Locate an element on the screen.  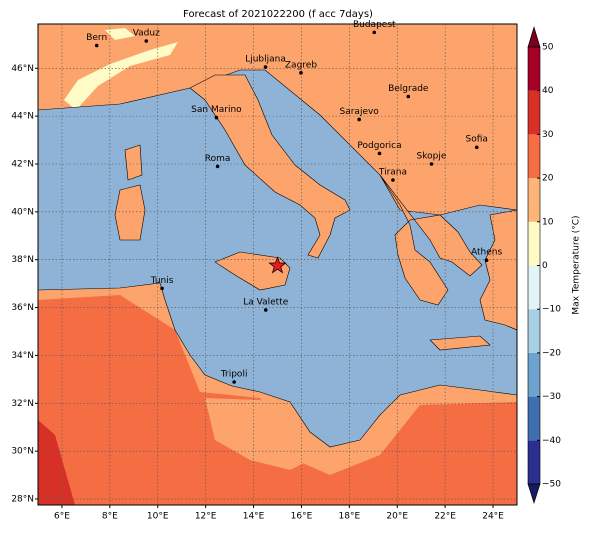
italy is located at coordinates (270, 166).